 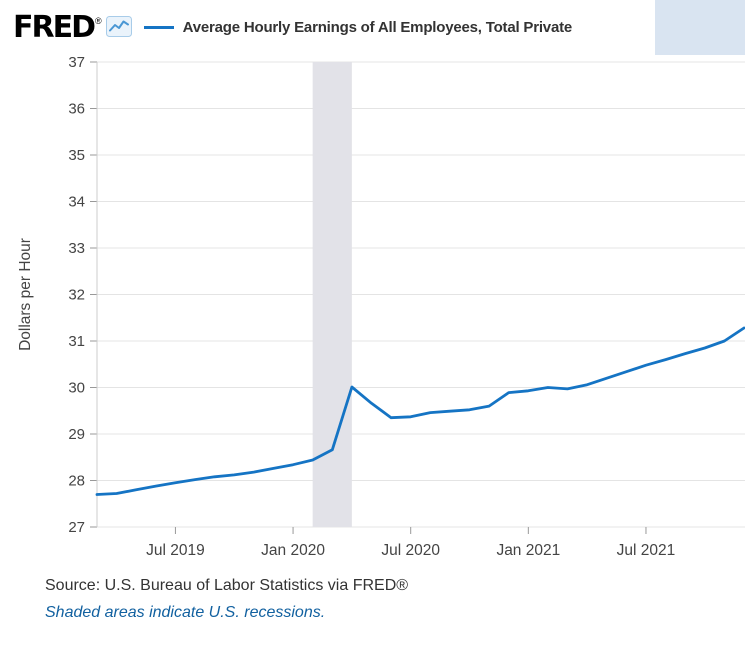 I want to click on series-line-swatch, so click(x=158, y=27).